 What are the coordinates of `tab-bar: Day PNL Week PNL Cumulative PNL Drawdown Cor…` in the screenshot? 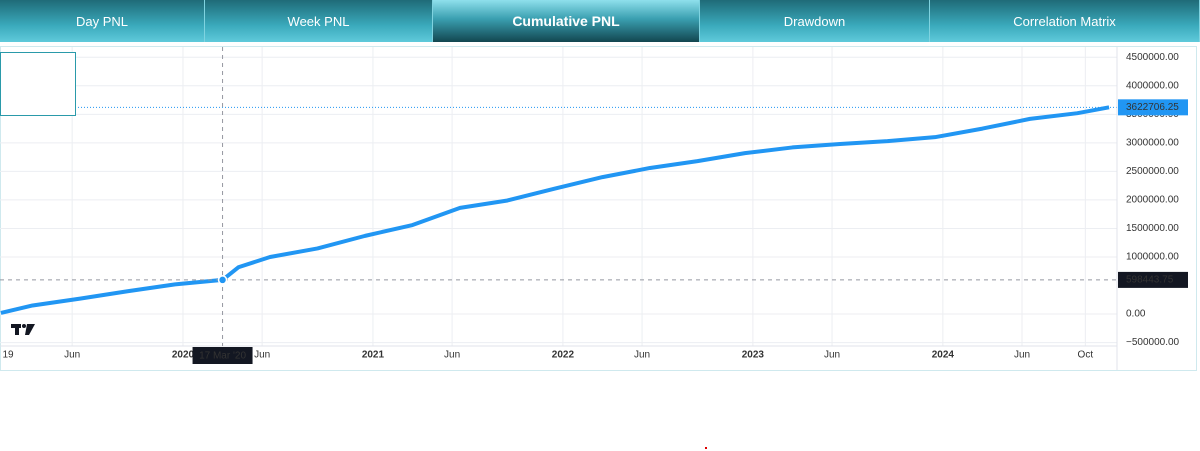 It's located at (600, 21).